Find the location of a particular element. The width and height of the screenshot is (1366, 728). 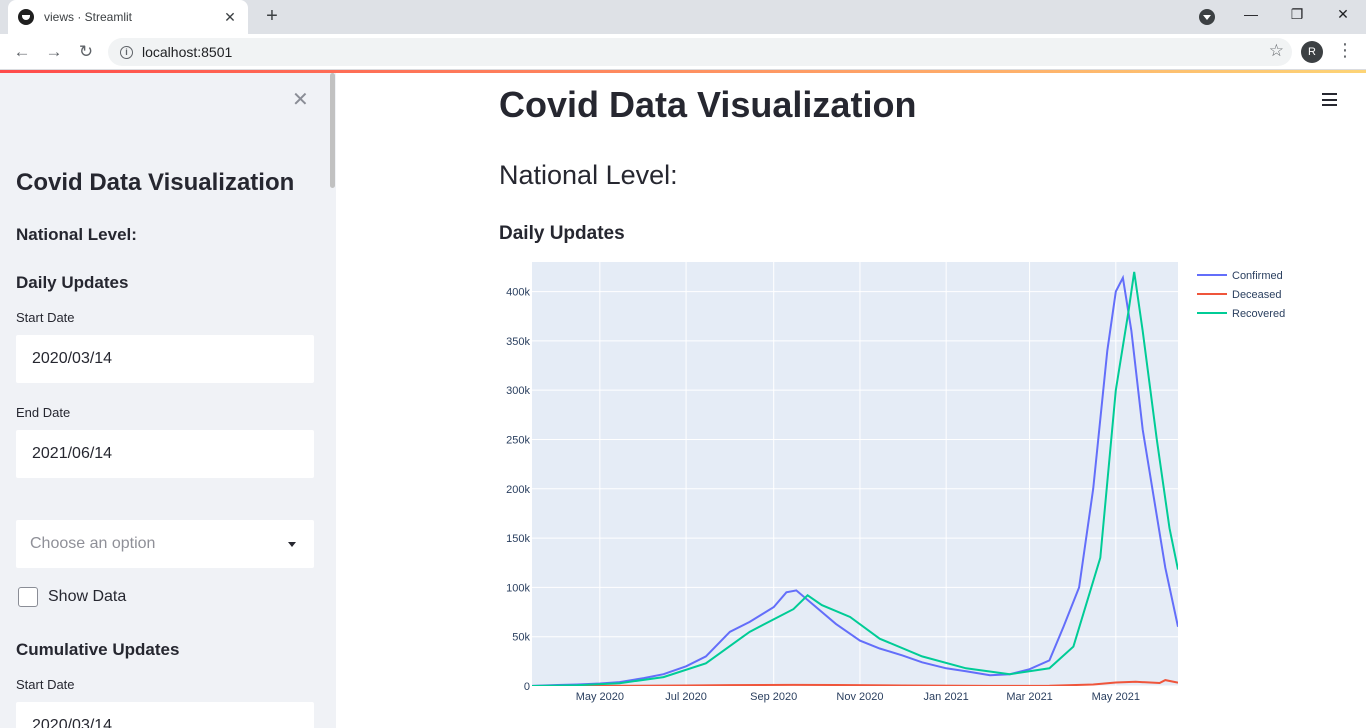

end-date-input: 2021/06/14 is located at coordinates (165, 454).